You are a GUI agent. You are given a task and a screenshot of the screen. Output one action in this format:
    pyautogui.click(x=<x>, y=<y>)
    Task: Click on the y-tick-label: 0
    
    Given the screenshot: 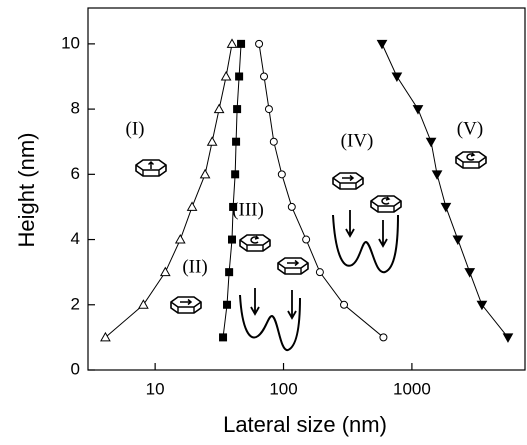 What is the action you would take?
    pyautogui.click(x=75, y=368)
    